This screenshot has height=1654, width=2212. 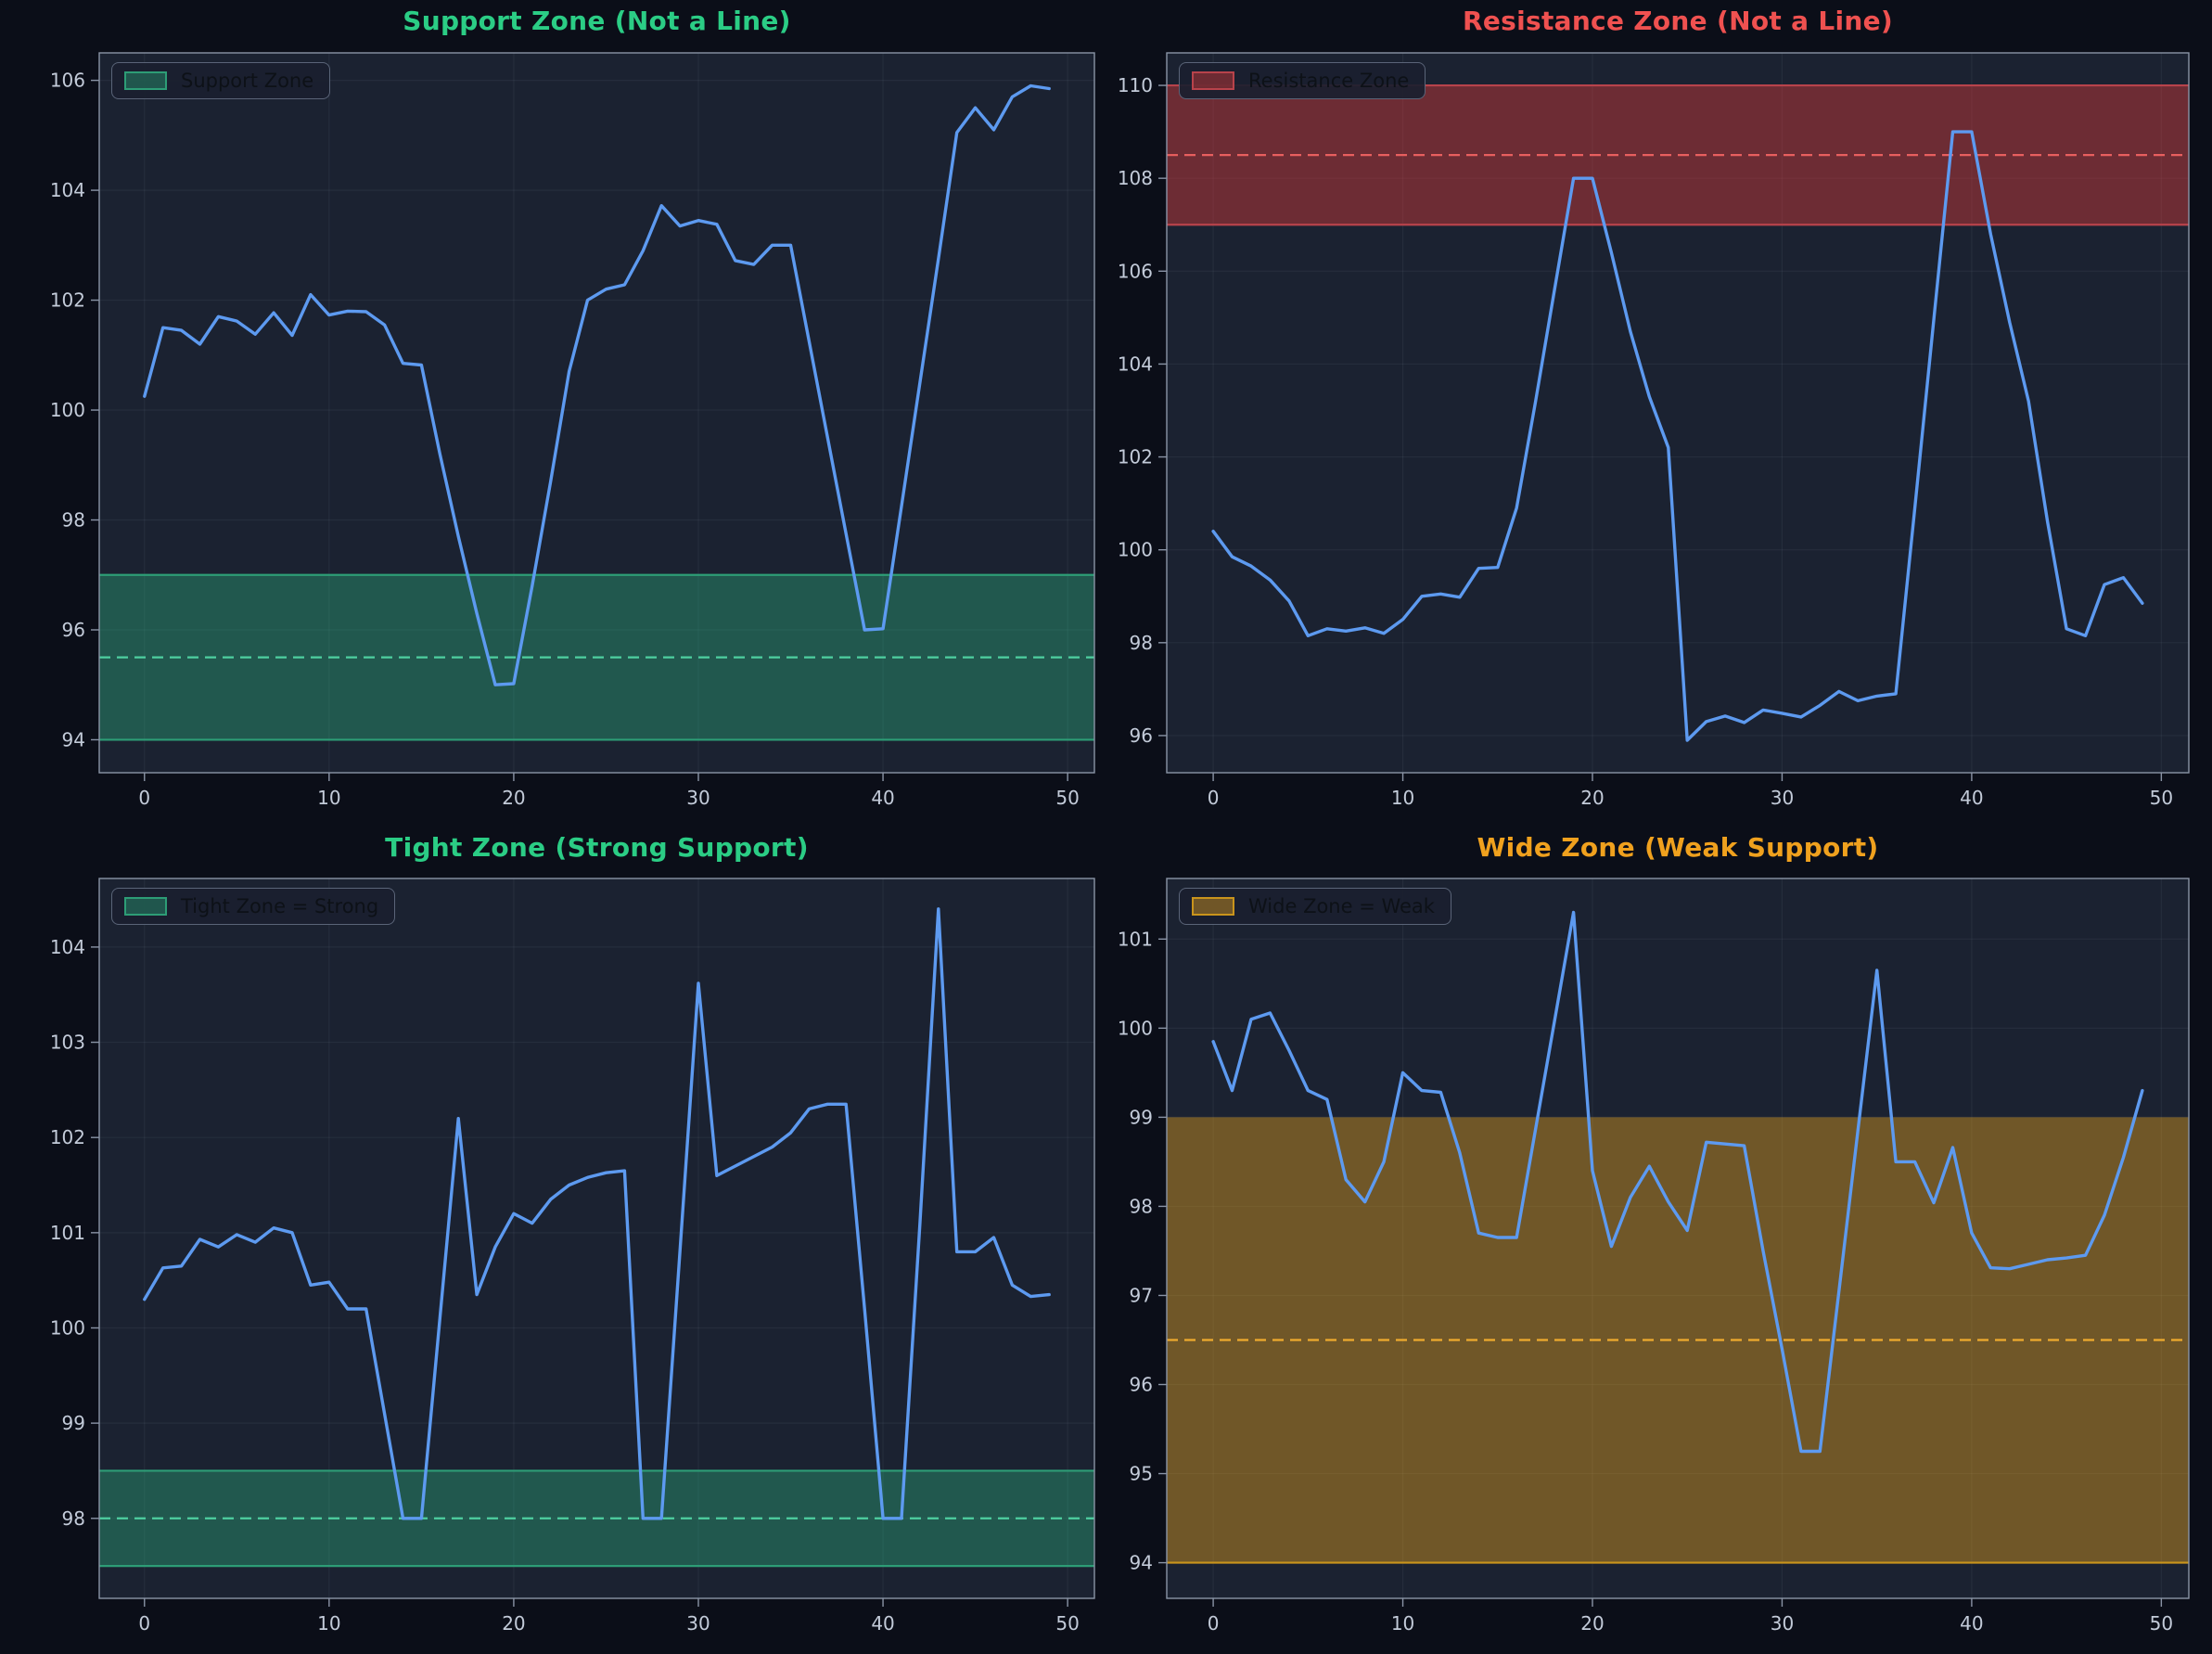 I want to click on legend: Resistance Zone, so click(x=1302, y=80).